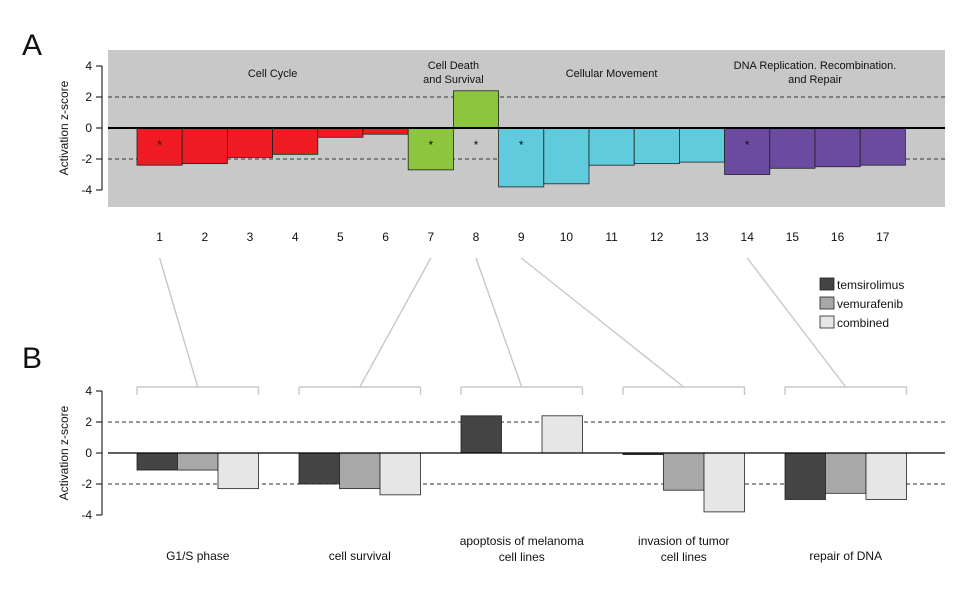  I want to click on panel-a-y-axis-title: Activation z-score, so click(64, 127).